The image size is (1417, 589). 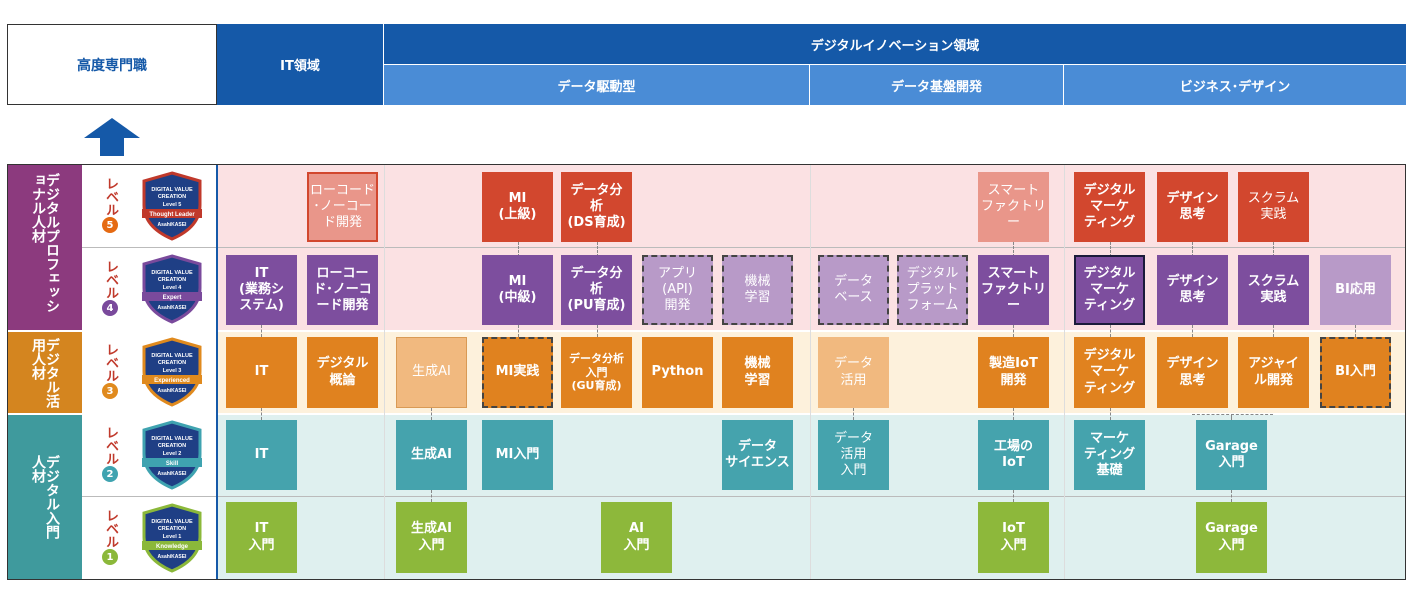 I want to click on course-bi-intro: BI入門, so click(x=1355, y=372).